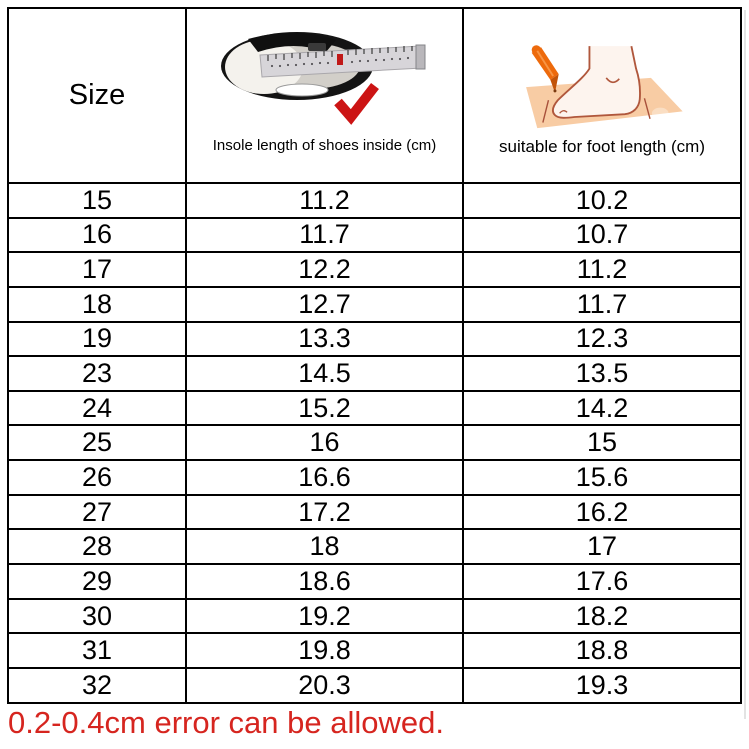 The width and height of the screenshot is (749, 749). I want to click on table-row: 17 12.2 11.2, so click(374, 269).